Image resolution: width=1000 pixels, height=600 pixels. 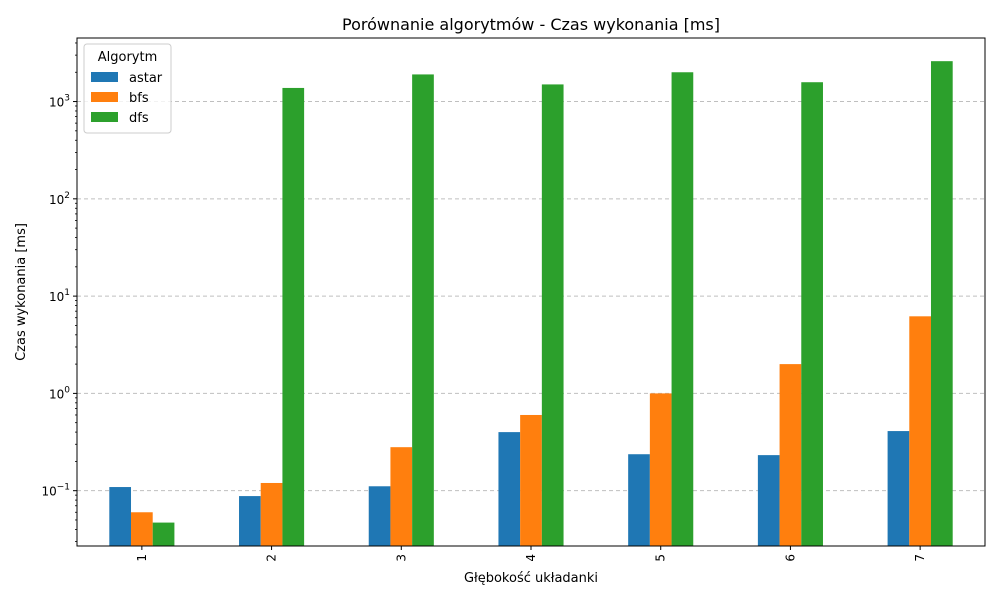 I want to click on x-tick-label: 5, so click(x=661, y=558).